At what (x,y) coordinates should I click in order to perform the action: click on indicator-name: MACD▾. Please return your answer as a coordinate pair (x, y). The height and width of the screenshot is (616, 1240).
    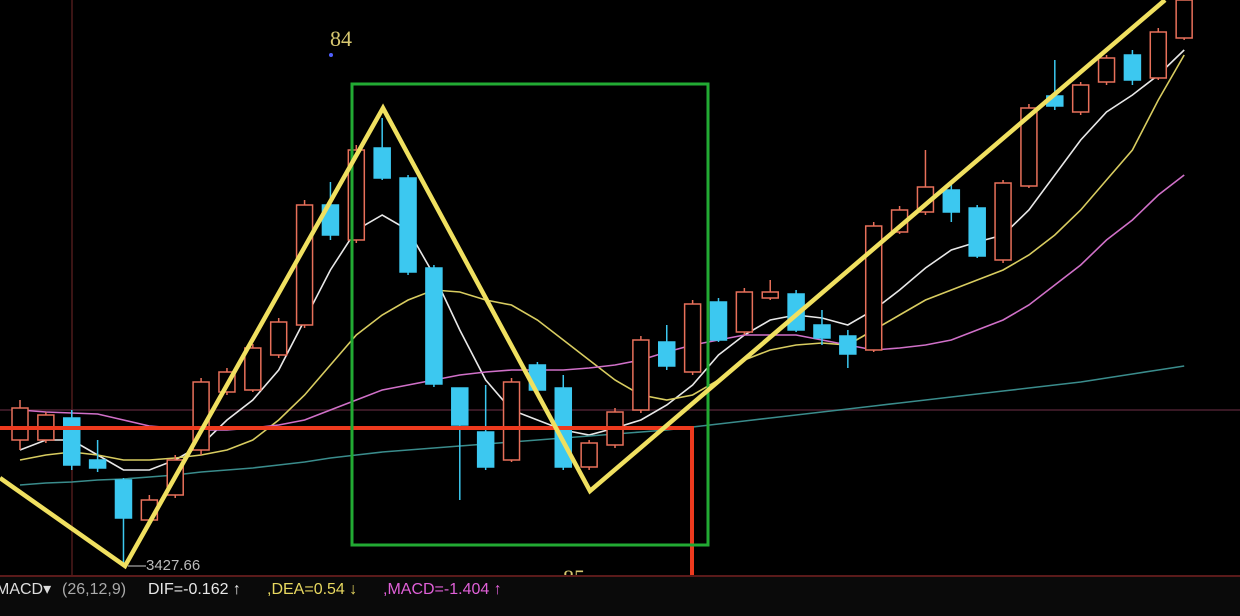
    Looking at the image, I should click on (25, 589).